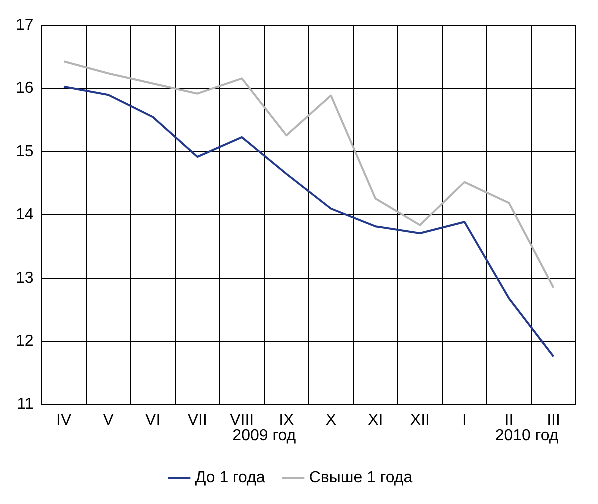  Describe the element at coordinates (25, 341) in the screenshot. I see `y-tick-label: 12` at that location.